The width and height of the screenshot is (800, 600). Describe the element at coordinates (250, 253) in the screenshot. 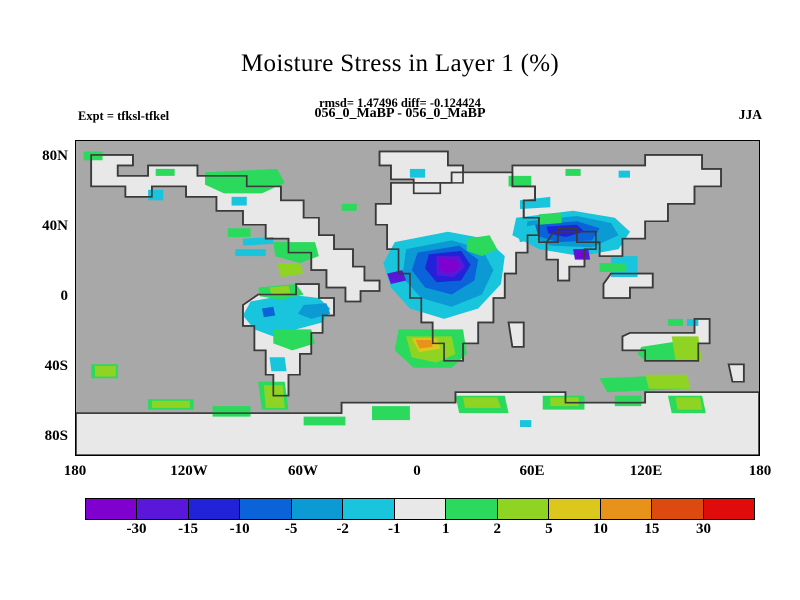

I see `anomaly-namerica-cyan-line2` at that location.